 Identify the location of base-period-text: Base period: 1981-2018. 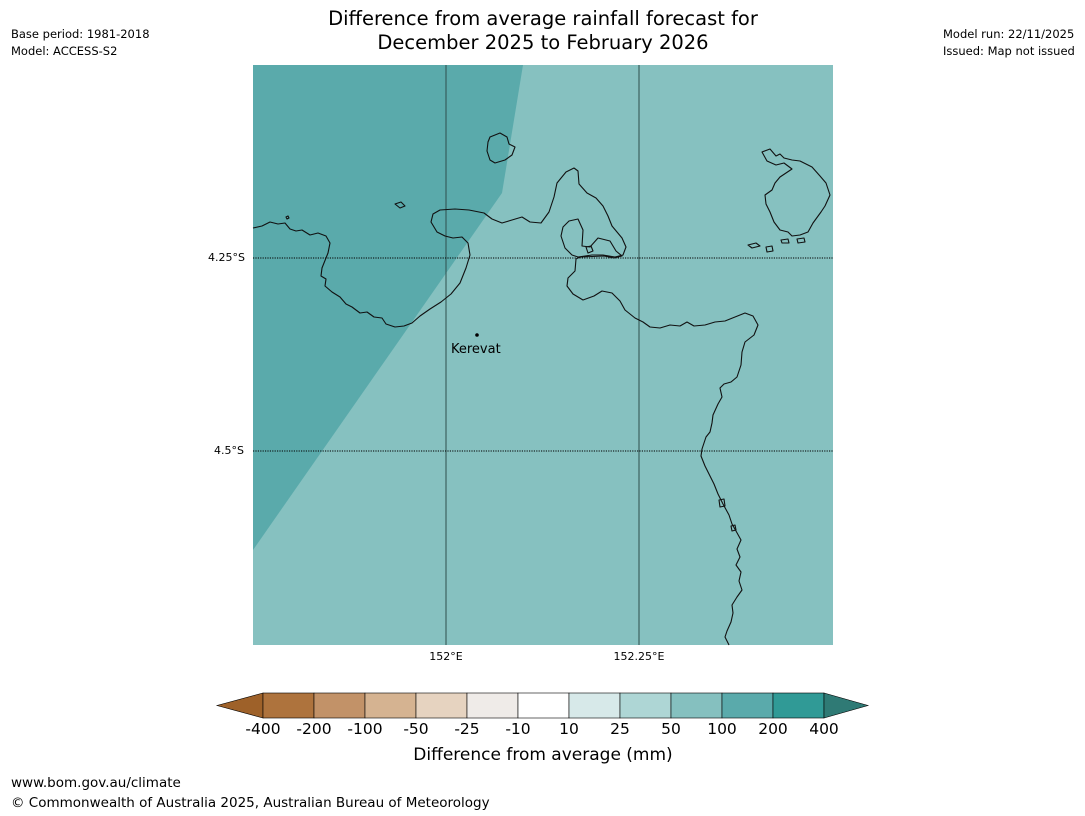
(80, 34).